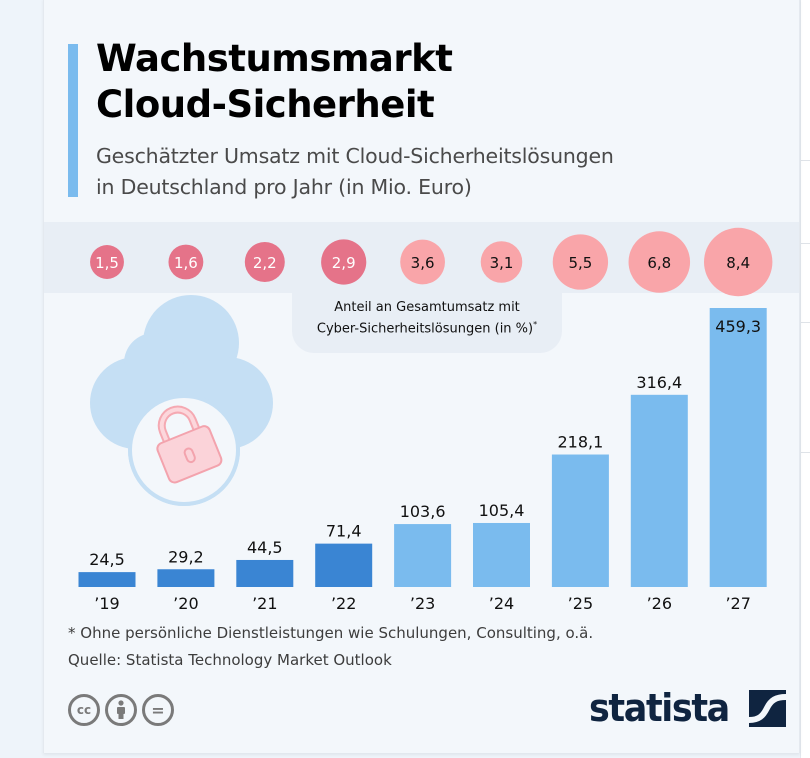  I want to click on bubble-value-label: 2,9, so click(344, 263).